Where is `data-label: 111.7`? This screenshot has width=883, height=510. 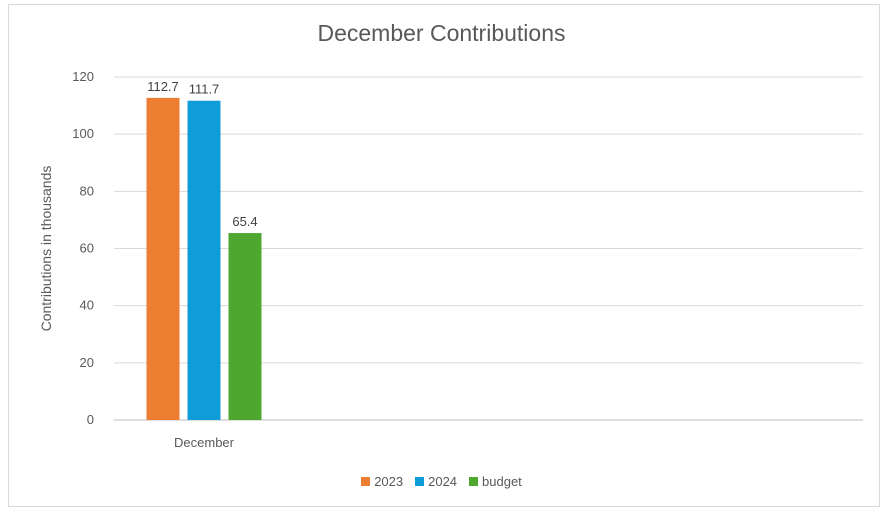
data-label: 111.7 is located at coordinates (204, 89).